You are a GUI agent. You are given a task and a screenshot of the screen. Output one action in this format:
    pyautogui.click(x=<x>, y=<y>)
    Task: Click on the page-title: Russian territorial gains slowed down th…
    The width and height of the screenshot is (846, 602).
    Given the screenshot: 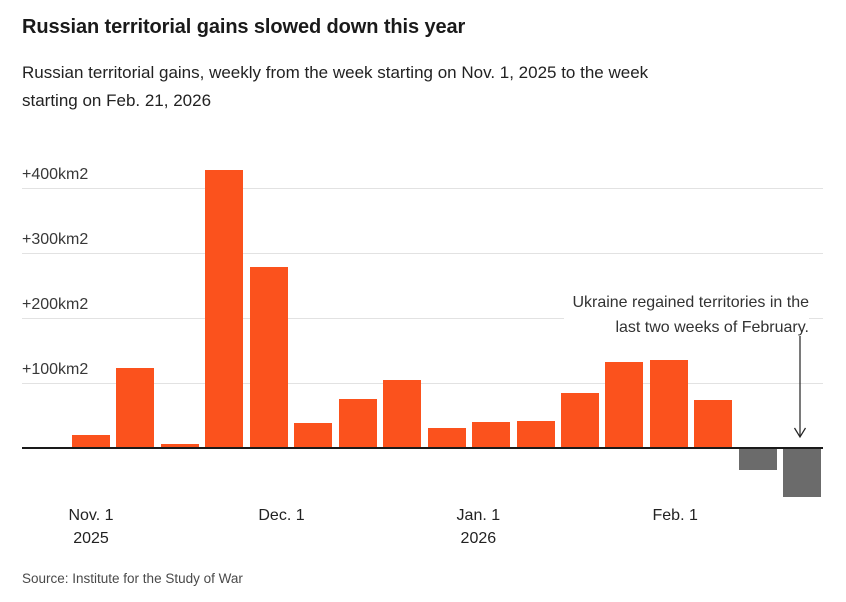 What is the action you would take?
    pyautogui.click(x=244, y=27)
    